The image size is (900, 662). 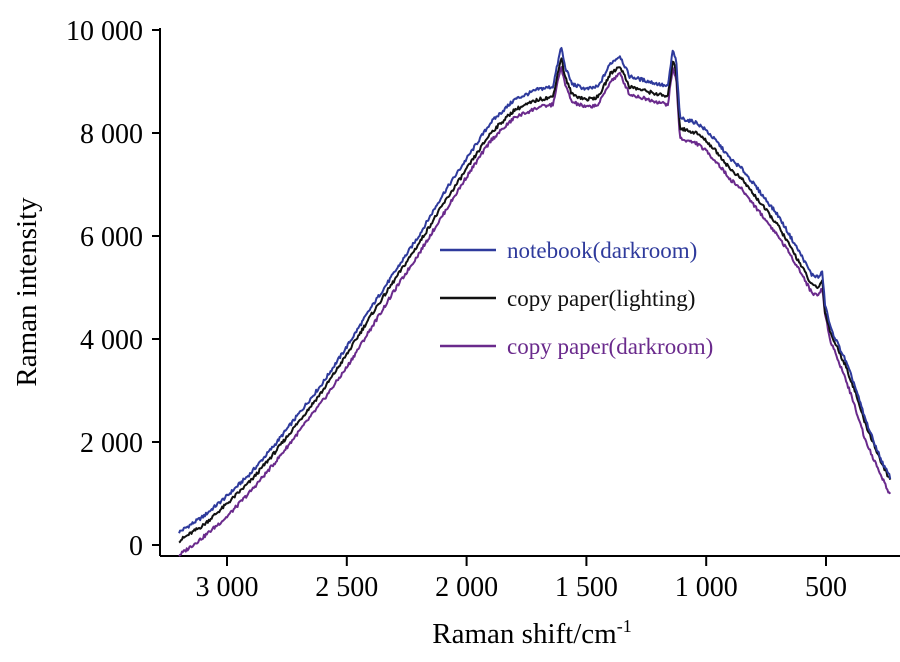 I want to click on x-tick-label: 2 500, so click(x=346, y=587).